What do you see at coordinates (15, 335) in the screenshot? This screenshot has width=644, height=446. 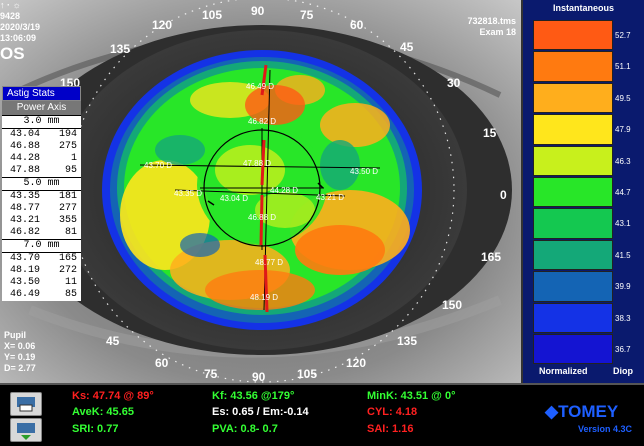 I see `pupil-title: Pupil` at bounding box center [15, 335].